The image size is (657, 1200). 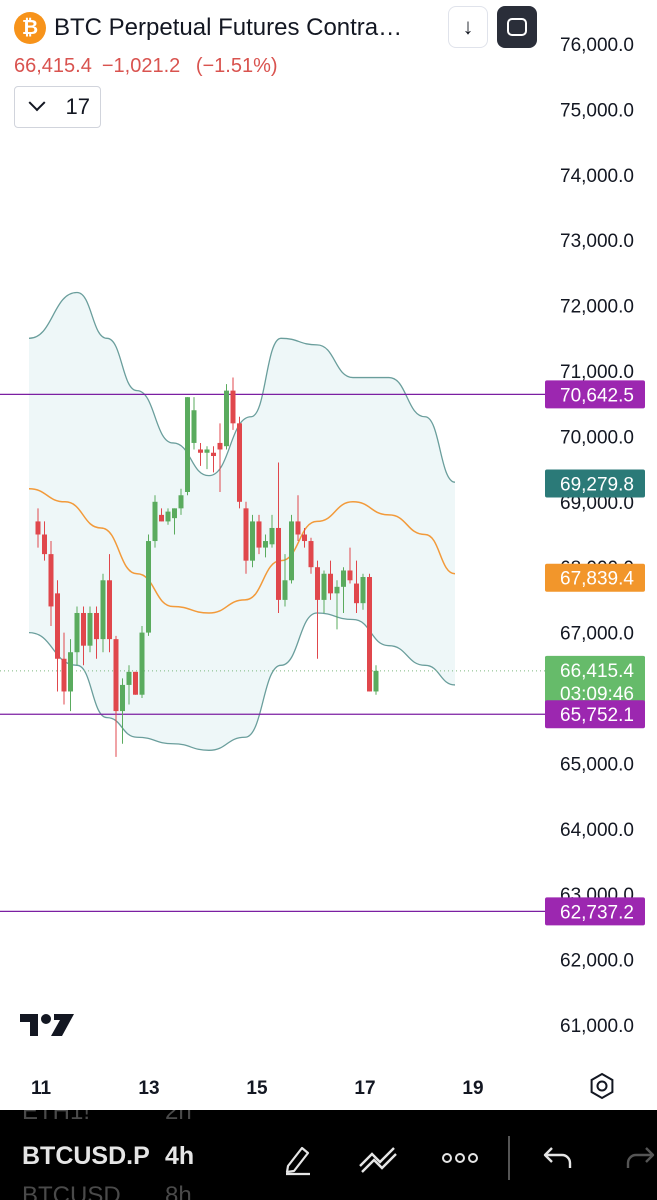 I want to click on more-icon, so click(x=460, y=1158).